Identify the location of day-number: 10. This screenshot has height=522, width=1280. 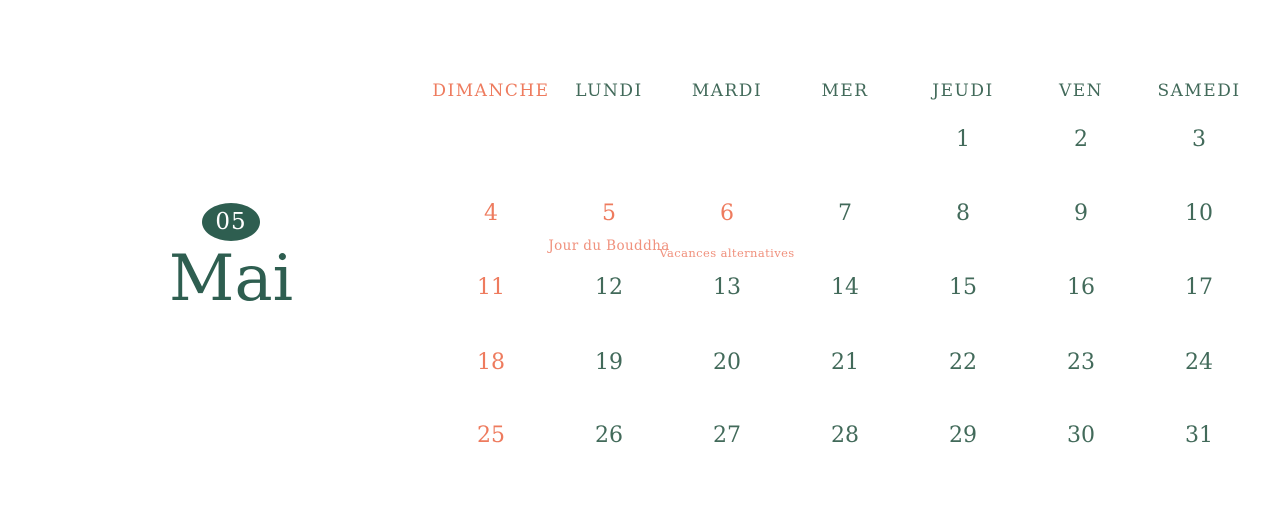
(1199, 213).